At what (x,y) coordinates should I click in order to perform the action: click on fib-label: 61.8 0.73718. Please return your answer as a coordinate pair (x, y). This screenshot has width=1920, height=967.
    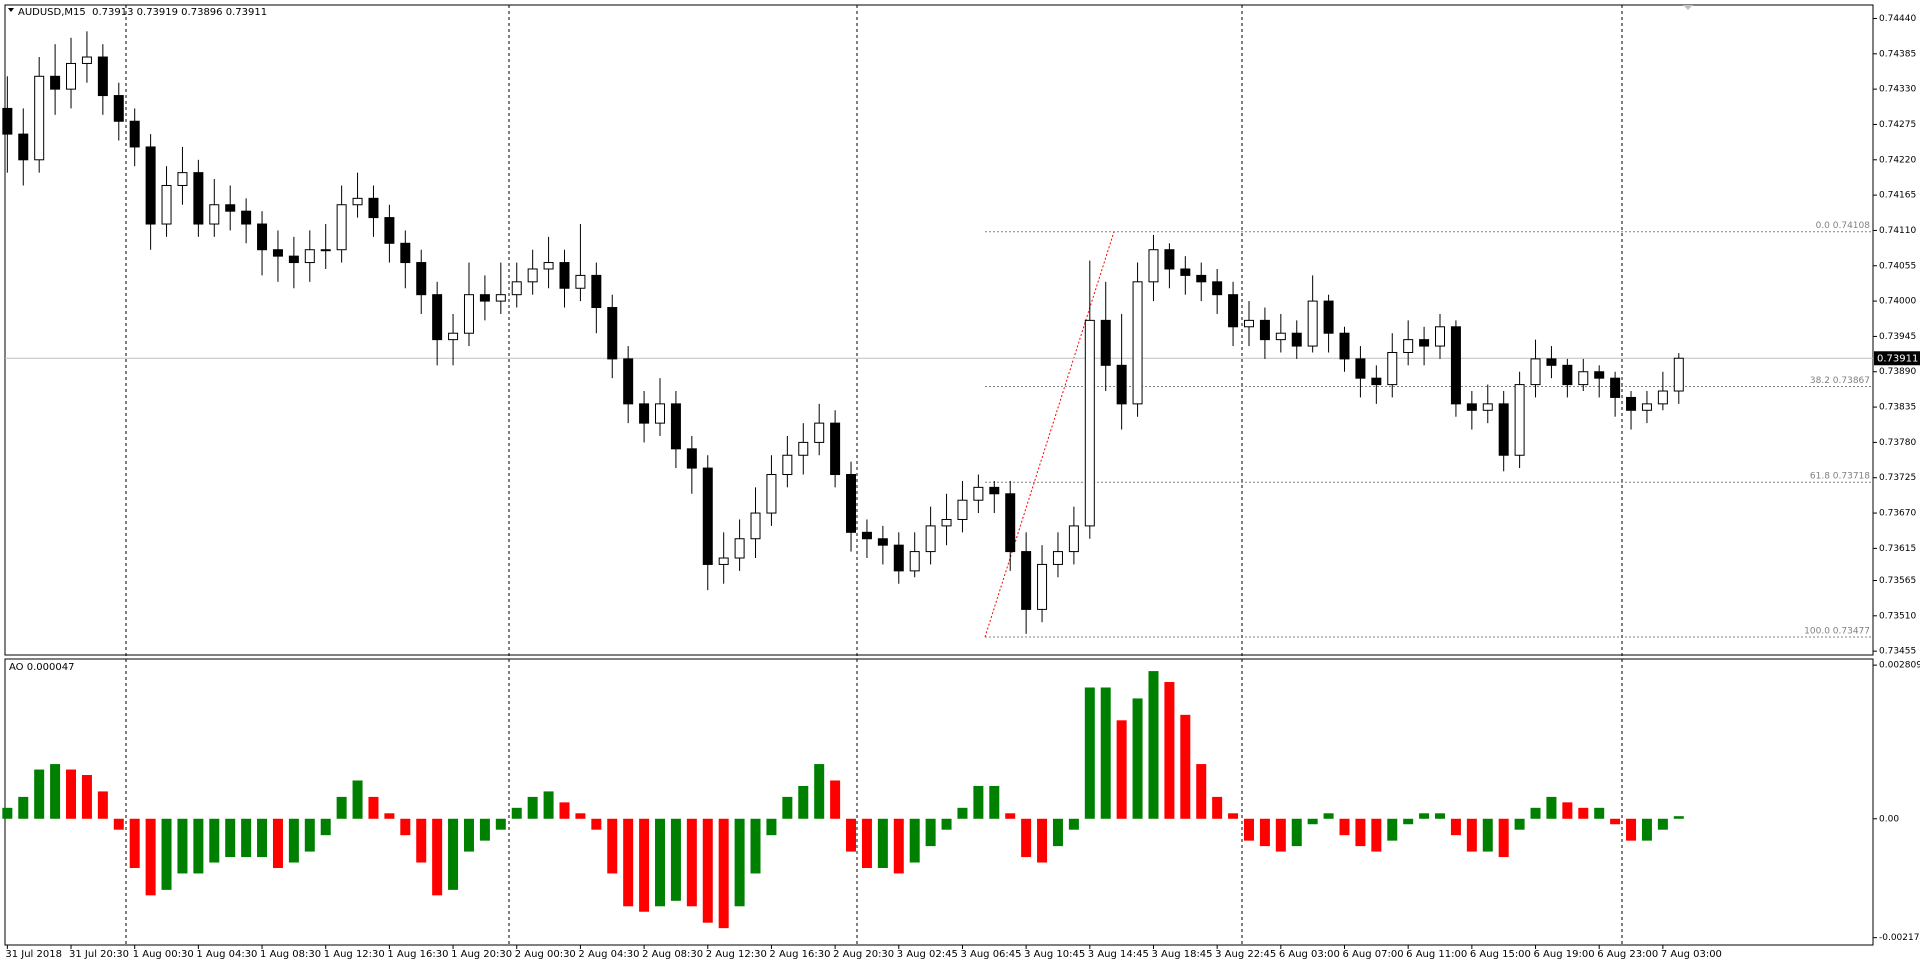
    Looking at the image, I should click on (1840, 477).